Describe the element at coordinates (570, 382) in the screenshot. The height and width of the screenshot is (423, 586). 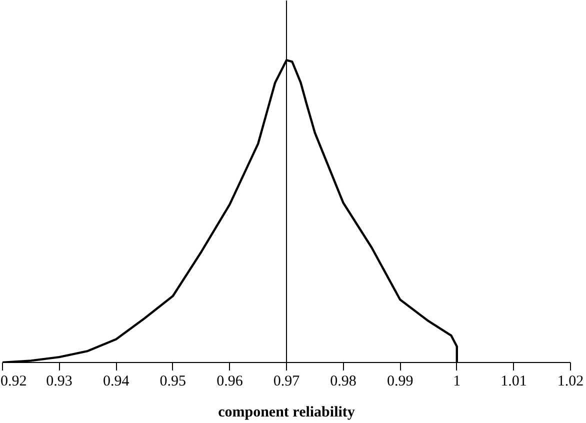
I see `x-tick-label: 1.02` at that location.